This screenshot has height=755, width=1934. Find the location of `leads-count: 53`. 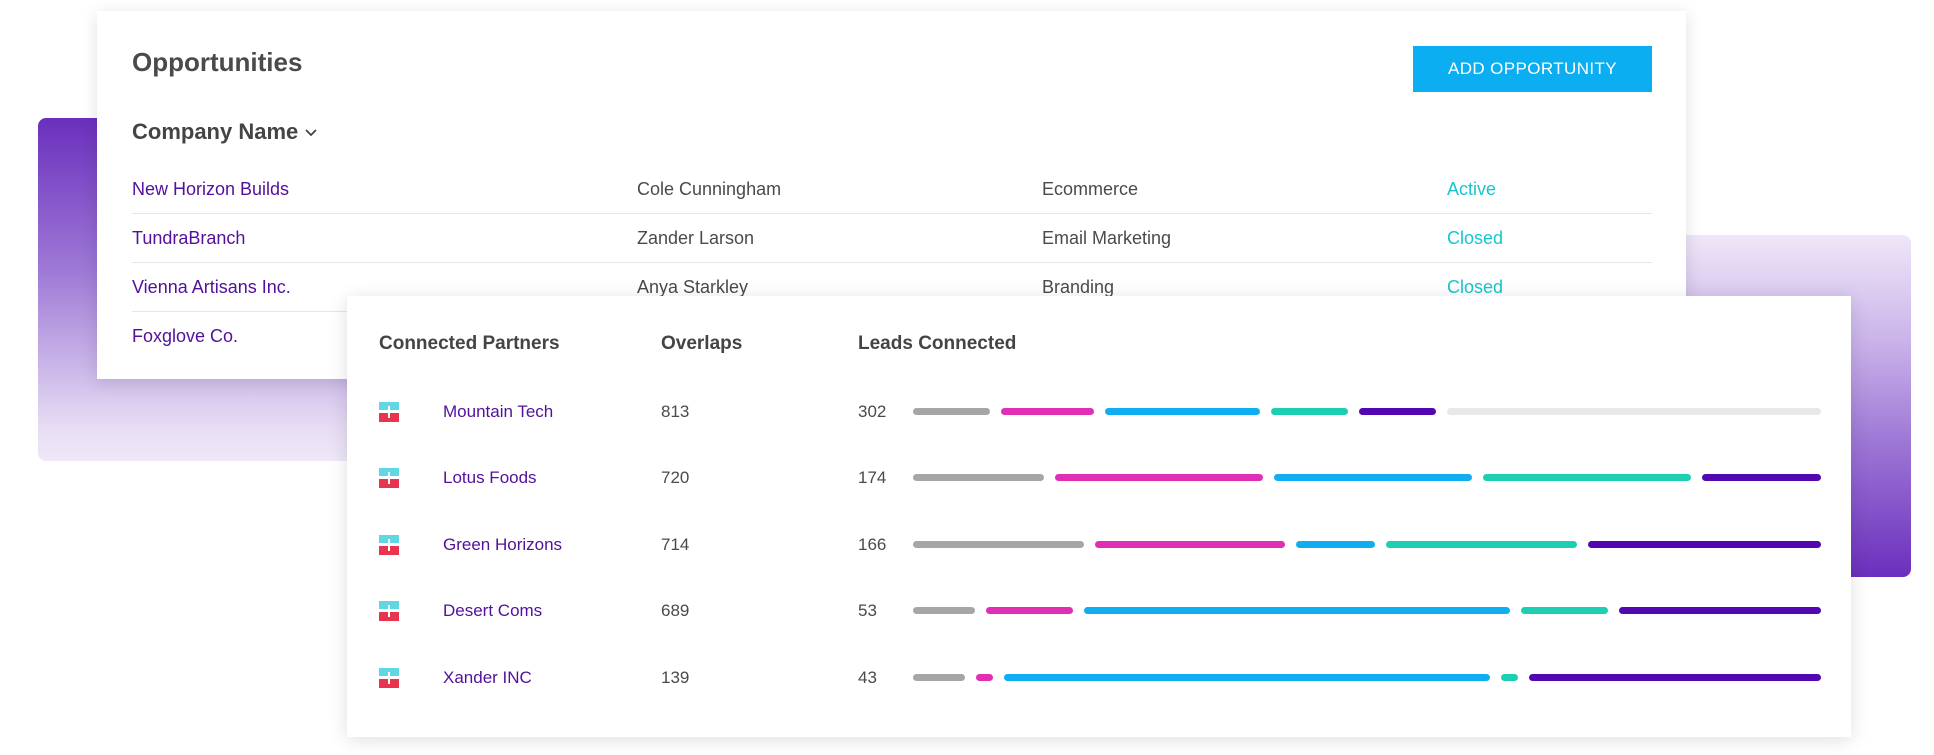

leads-count: 53 is located at coordinates (867, 610).